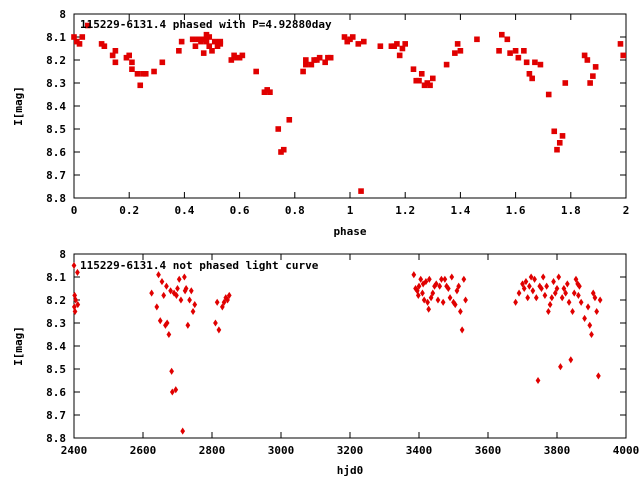 The height and width of the screenshot is (480, 640). Describe the element at coordinates (184, 210) in the screenshot. I see `x-tick-label: 0.4` at that location.